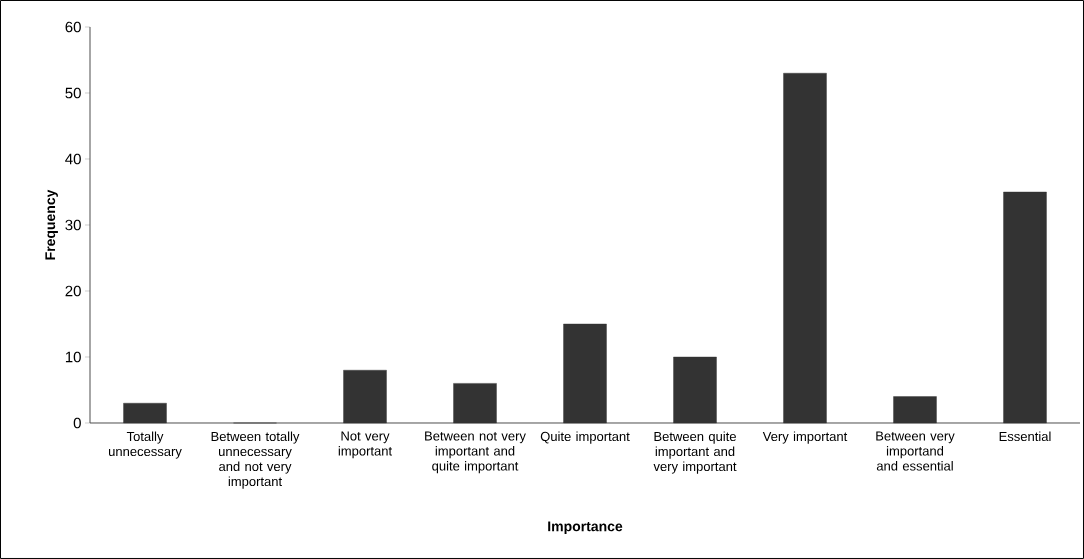 Image resolution: width=1084 pixels, height=559 pixels. What do you see at coordinates (73, 357) in the screenshot?
I see `y-tick-label: 10` at bounding box center [73, 357].